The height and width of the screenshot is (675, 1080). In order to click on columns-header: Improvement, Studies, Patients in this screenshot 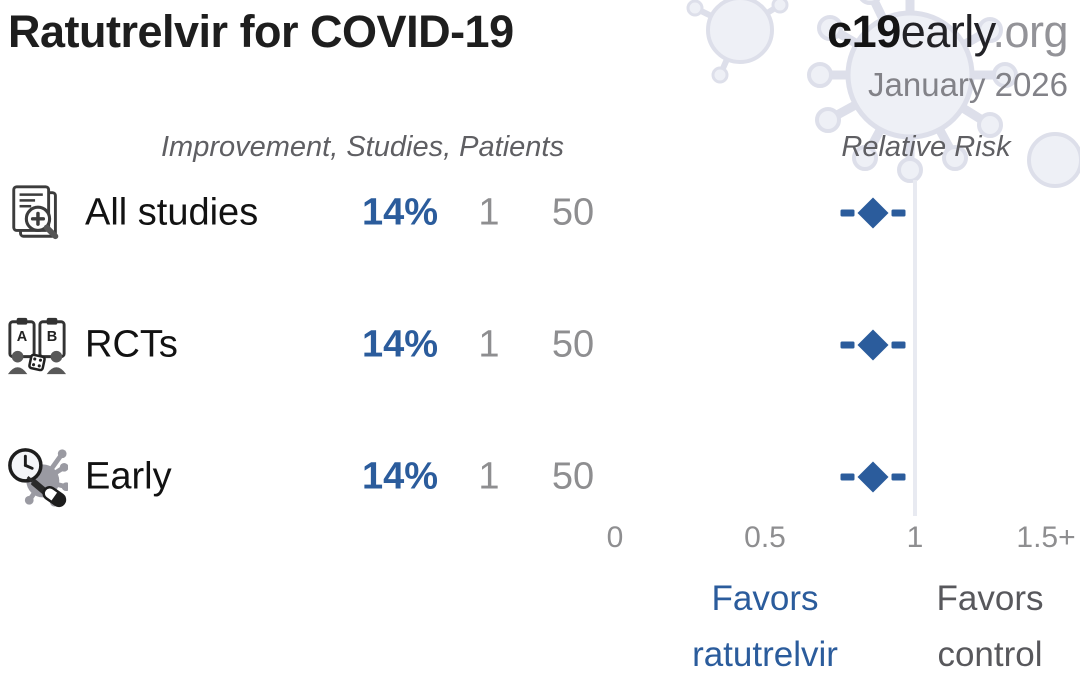, I will do `click(362, 147)`.